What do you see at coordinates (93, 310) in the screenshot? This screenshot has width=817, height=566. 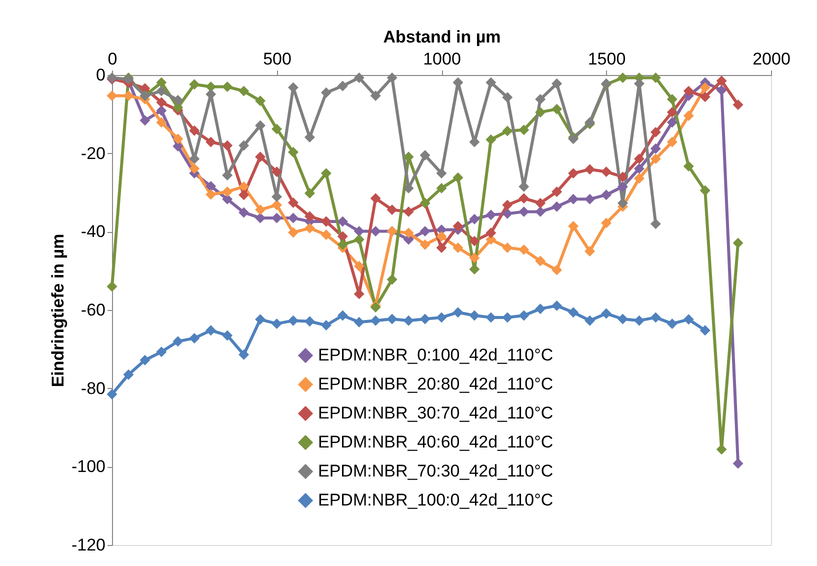 I see `y-tick-label: -60` at bounding box center [93, 310].